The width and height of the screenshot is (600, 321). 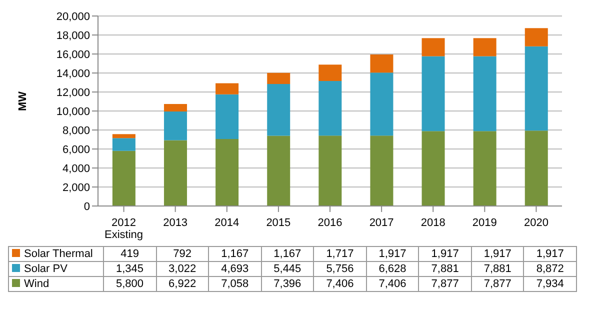 What do you see at coordinates (340, 269) in the screenshot?
I see `data-label: 5,756` at bounding box center [340, 269].